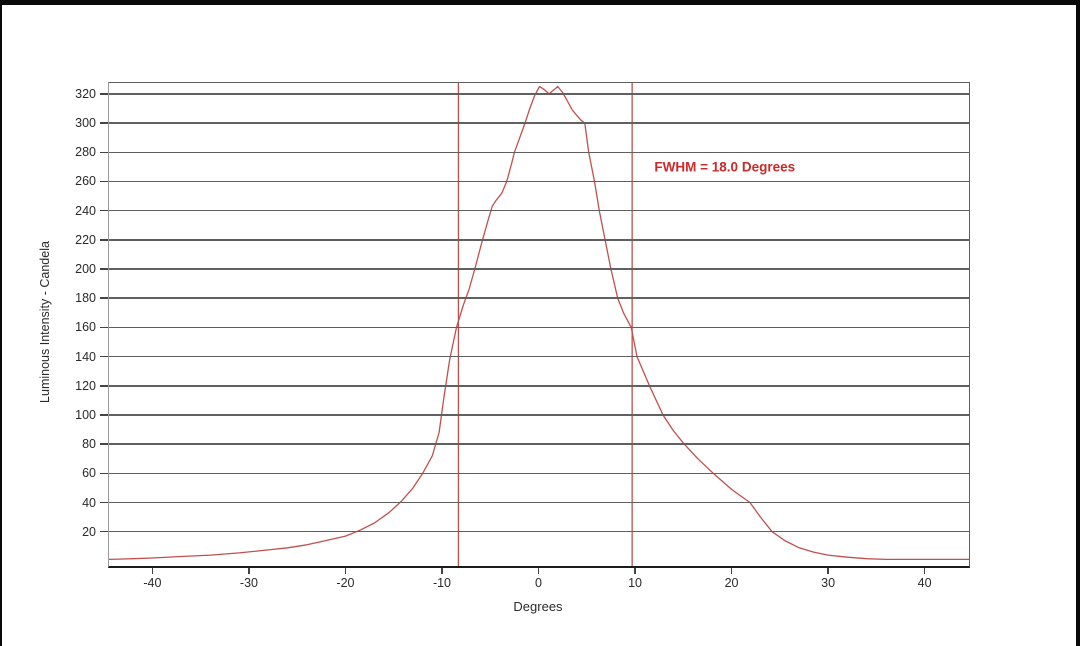  Describe the element at coordinates (85, 385) in the screenshot. I see `y-tick-label-120: 120` at that location.